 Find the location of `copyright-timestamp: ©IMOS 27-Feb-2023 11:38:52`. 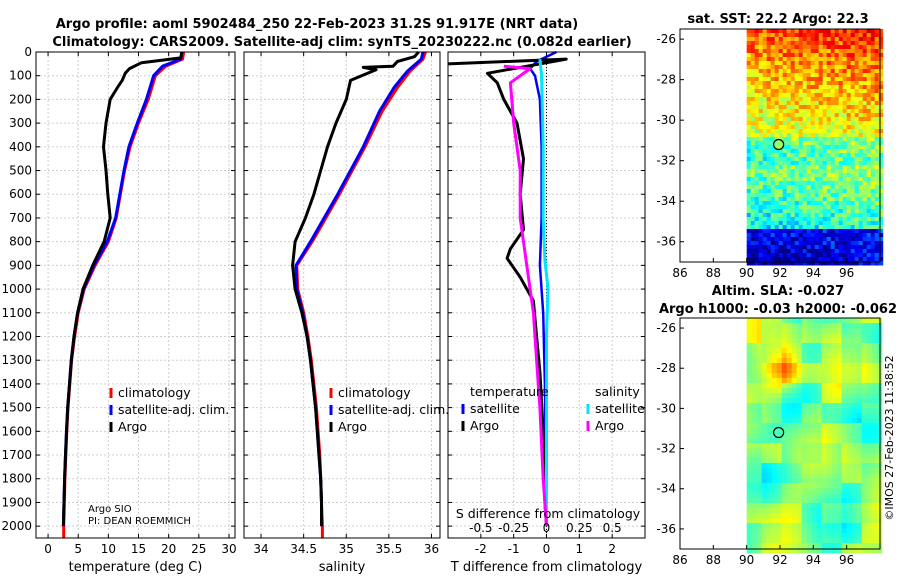

copyright-timestamp: ©IMOS 27-Feb-2023 11:38:52 is located at coordinates (889, 437).